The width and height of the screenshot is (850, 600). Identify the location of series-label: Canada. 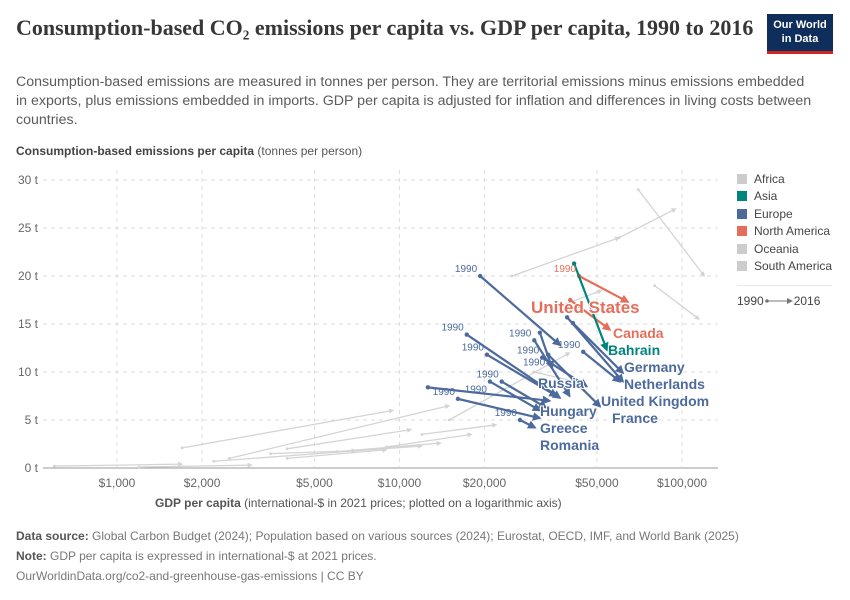
(638, 333).